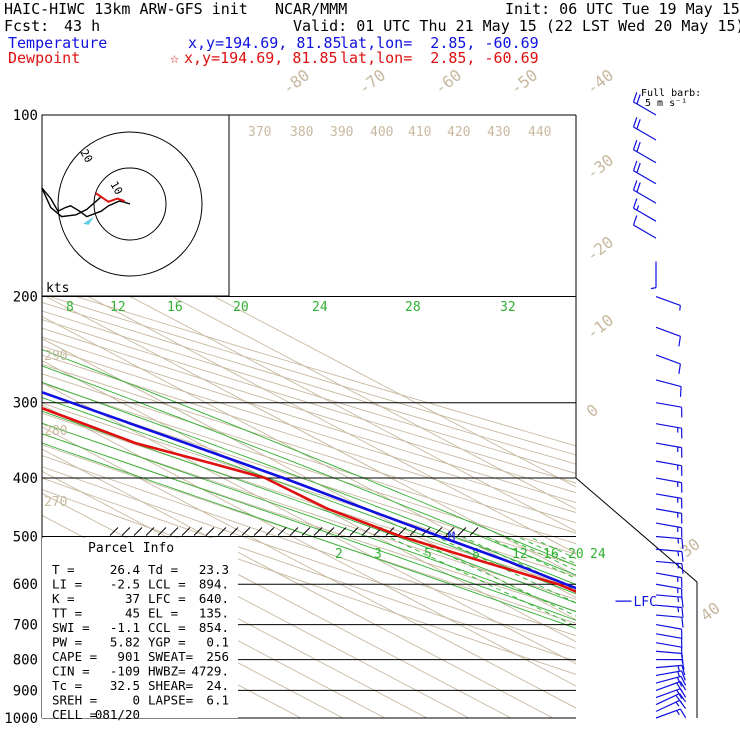 The image size is (740, 740). What do you see at coordinates (530, 558) in the screenshot?
I see `mixing-ratio-line` at bounding box center [530, 558].